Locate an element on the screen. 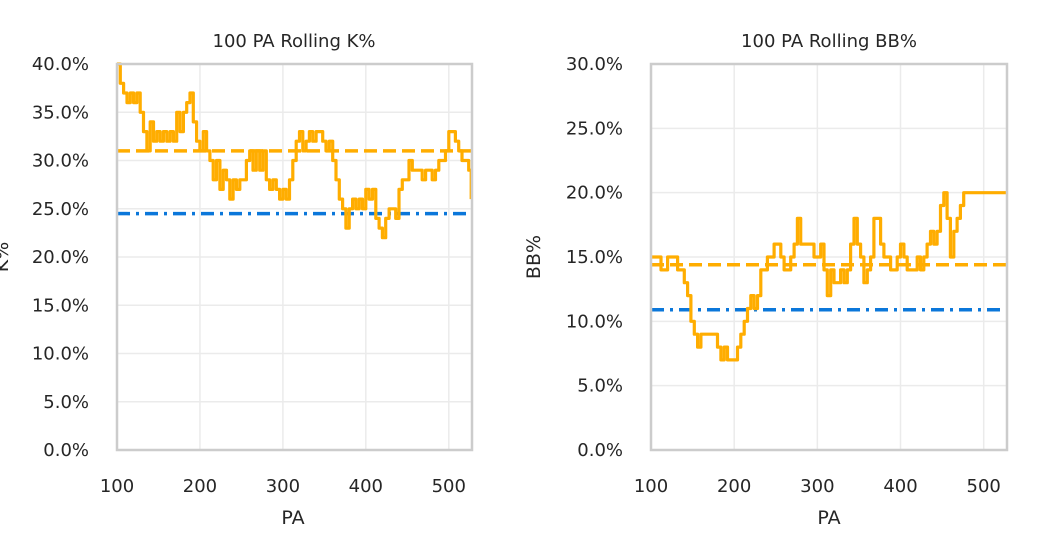 This screenshot has height=540, width=1052. bb-y-tick-label: 20.0% is located at coordinates (594, 193).